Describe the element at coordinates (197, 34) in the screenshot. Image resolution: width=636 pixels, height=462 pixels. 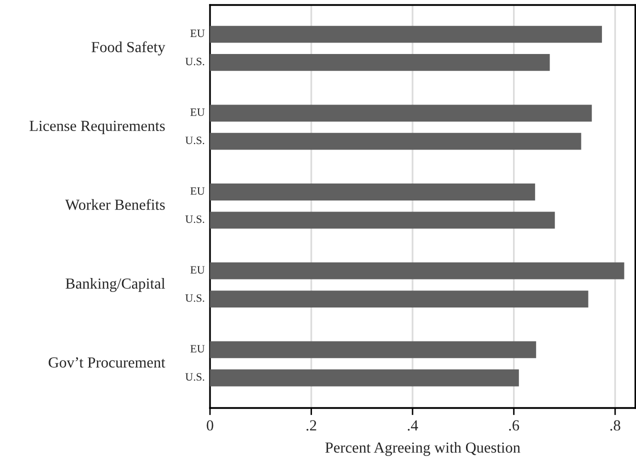
I see `series-label: EU` at that location.